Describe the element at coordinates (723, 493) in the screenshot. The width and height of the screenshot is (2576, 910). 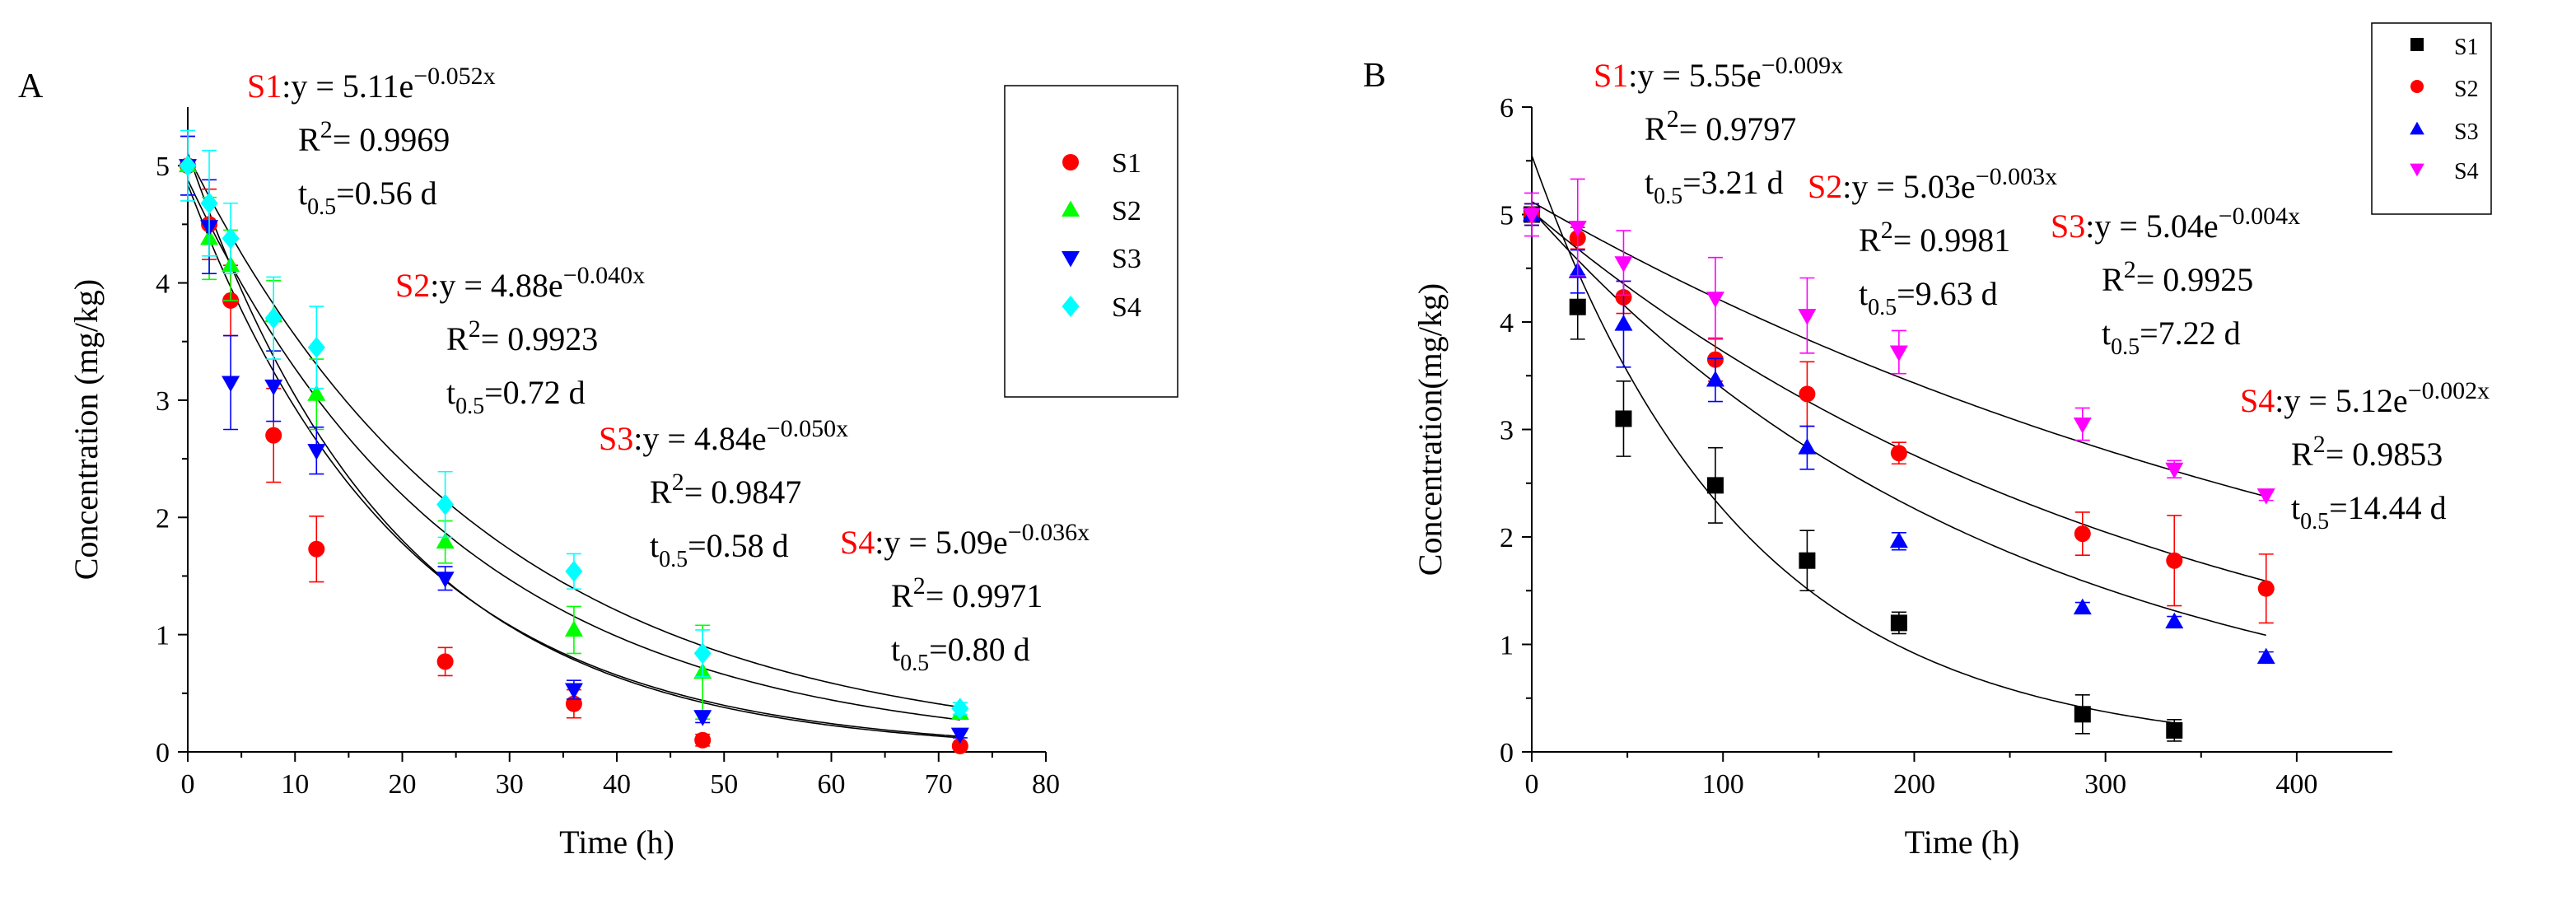
I see `equation-s3: S3:y = 4.84e−0.050x R2= 0.9847 t0.5=0.58 d` at that location.